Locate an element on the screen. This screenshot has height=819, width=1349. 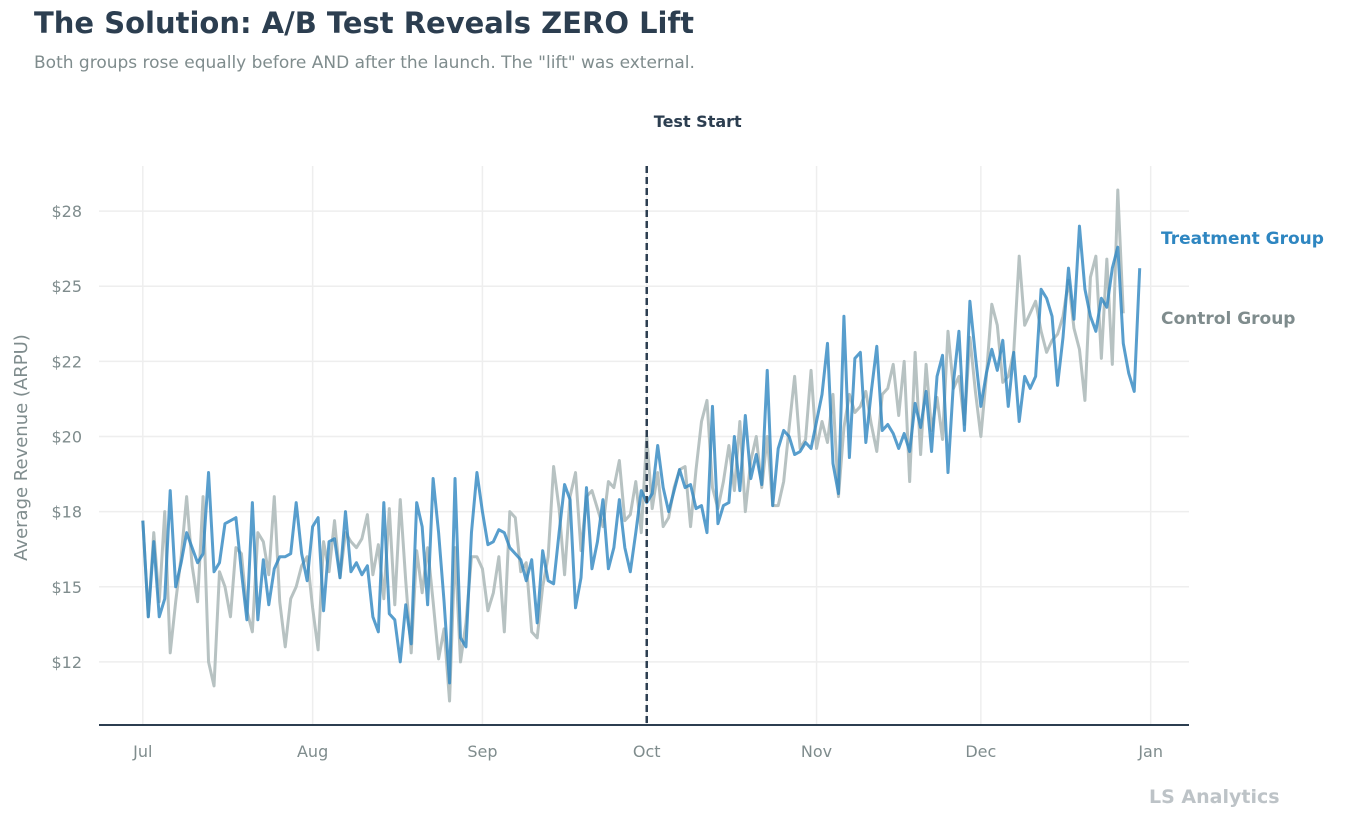
y-tick-label: $18 is located at coordinates (66, 512).